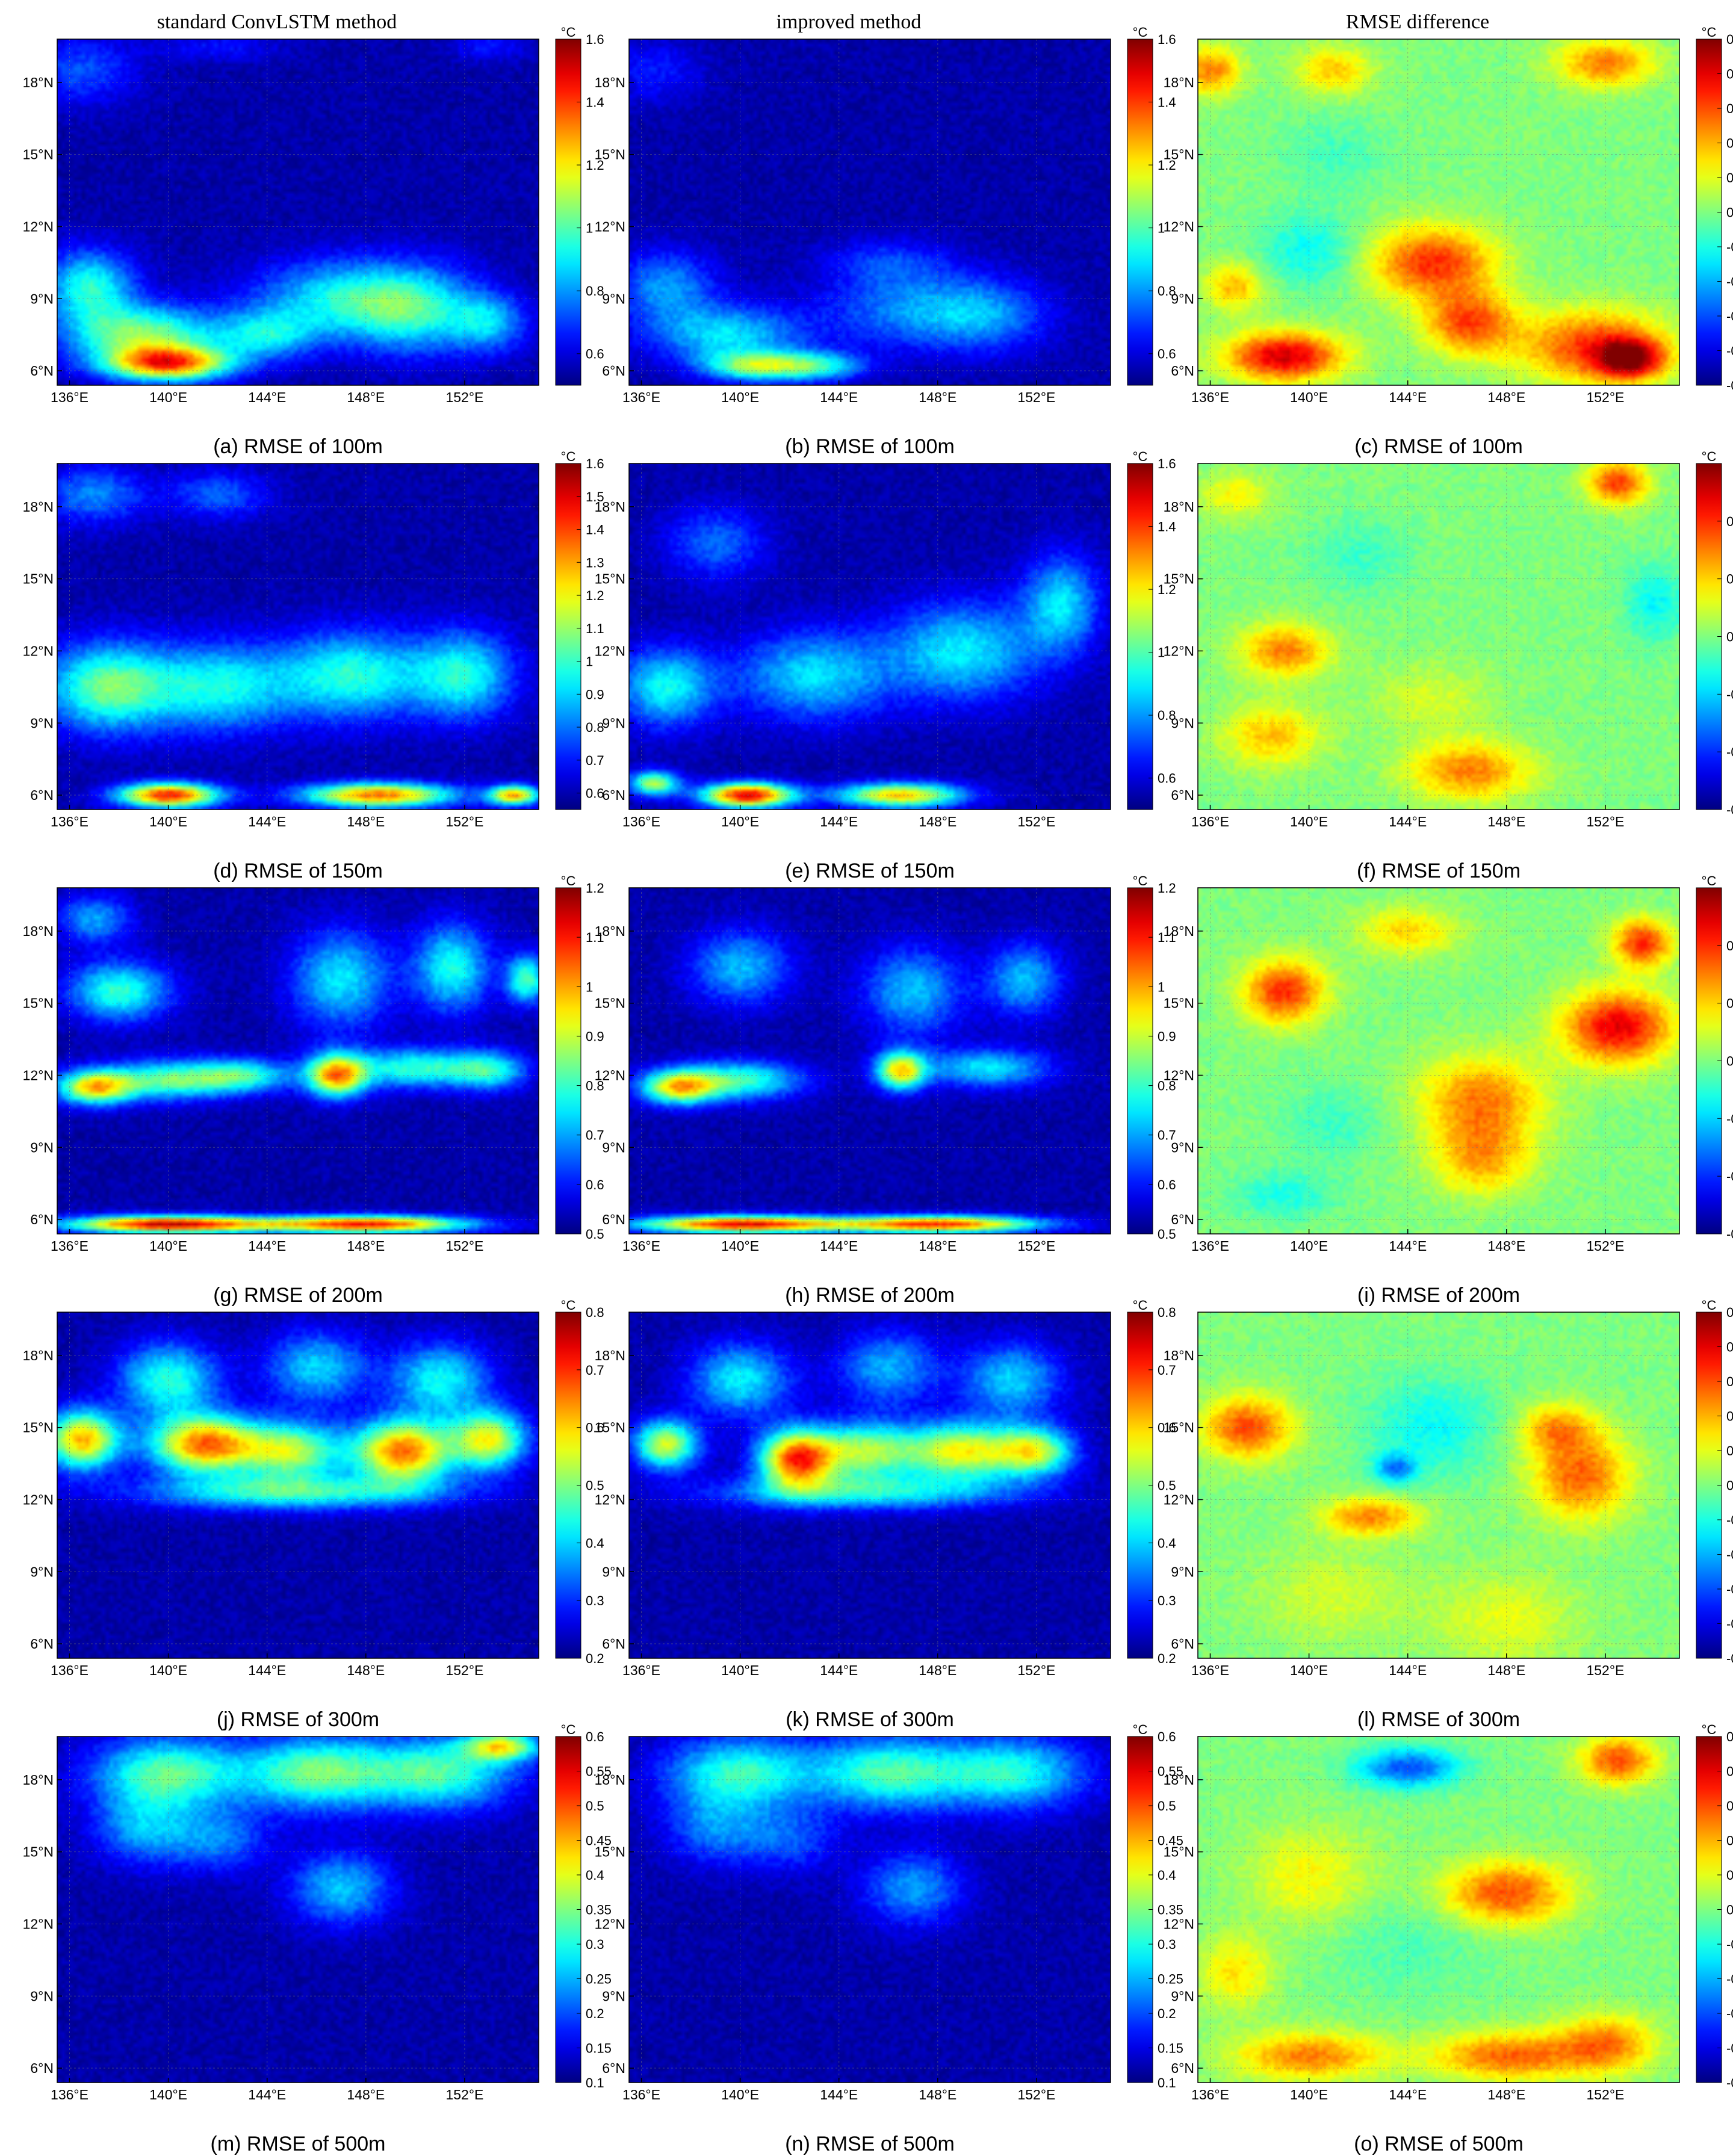  I want to click on colorbar-tick-label: -0.2, so click(1729, 282).